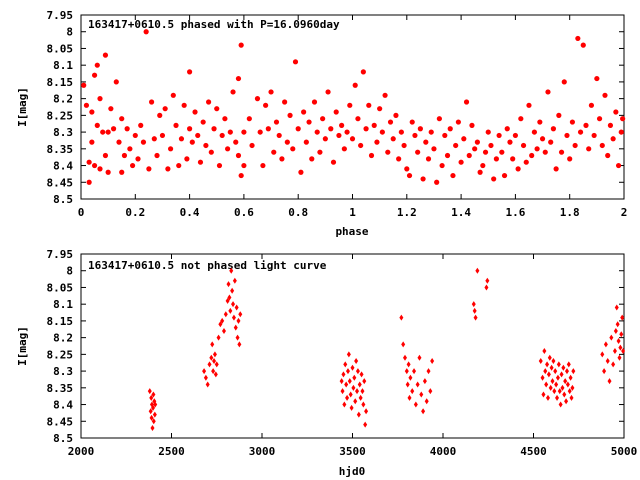  What do you see at coordinates (60, 287) in the screenshot?
I see `y-tick-label: 8.05` at bounding box center [60, 287].